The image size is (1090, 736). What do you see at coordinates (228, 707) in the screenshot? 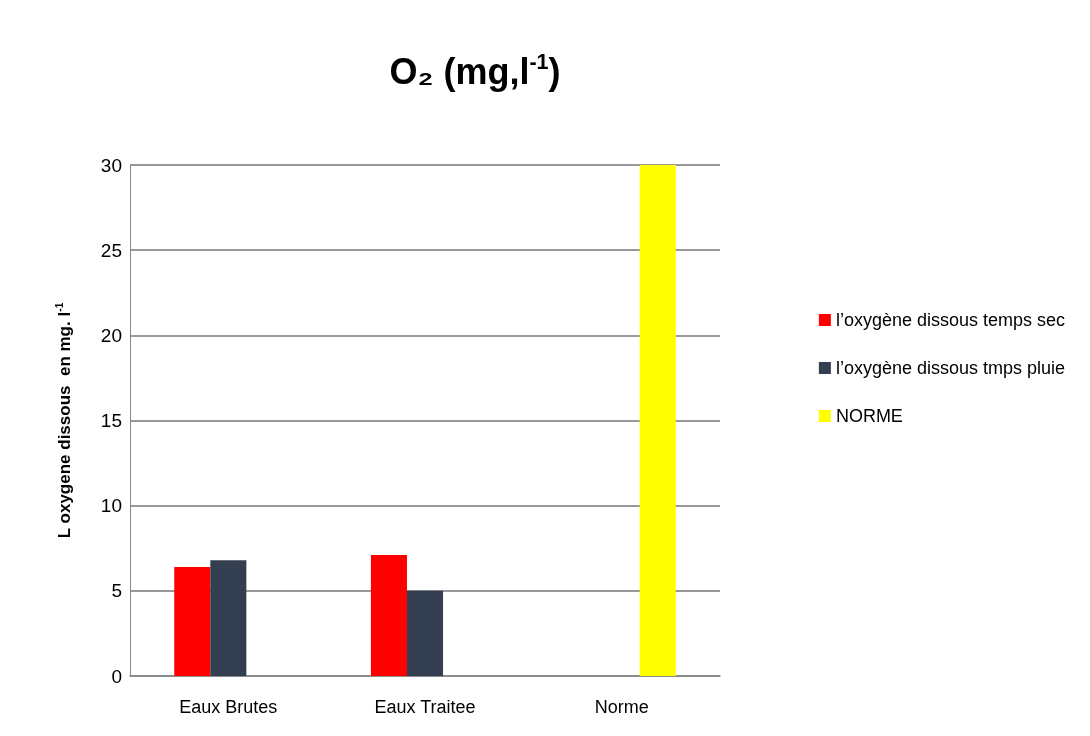
I see `x-tick-label: Eaux Brutes` at bounding box center [228, 707].